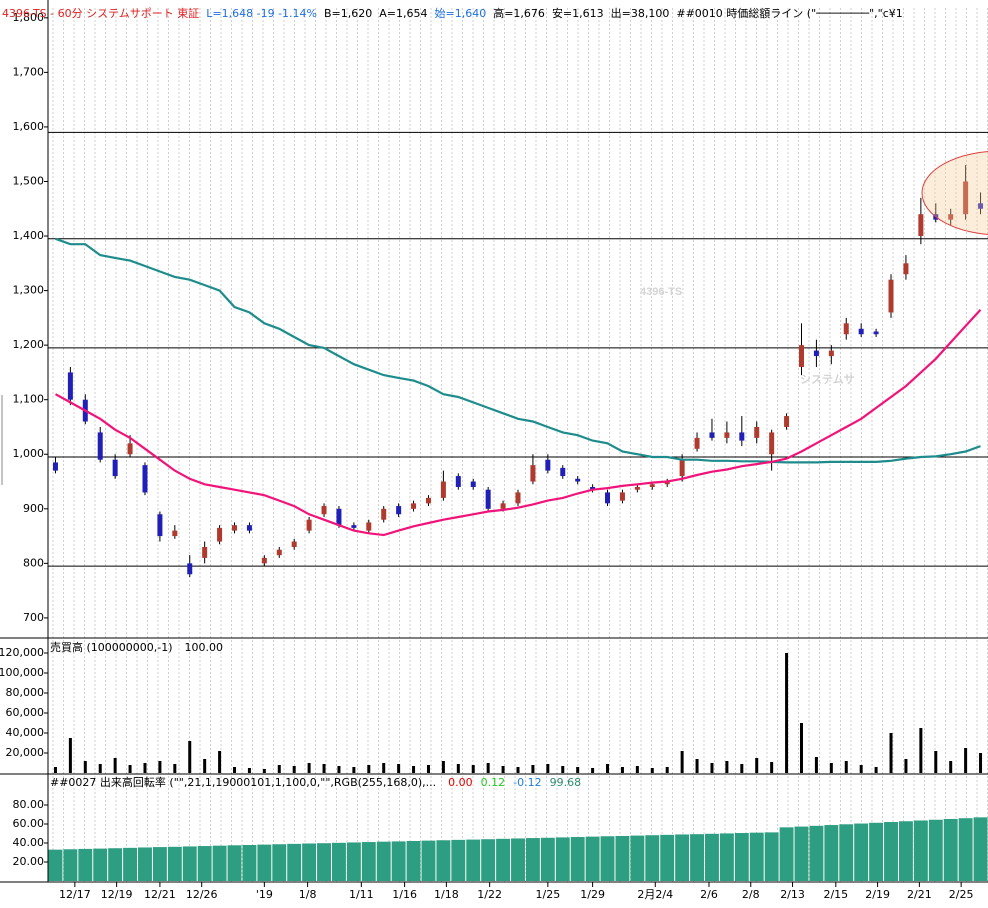  Describe the element at coordinates (547, 894) in the screenshot. I see `x-tick-label: 1/25` at that location.